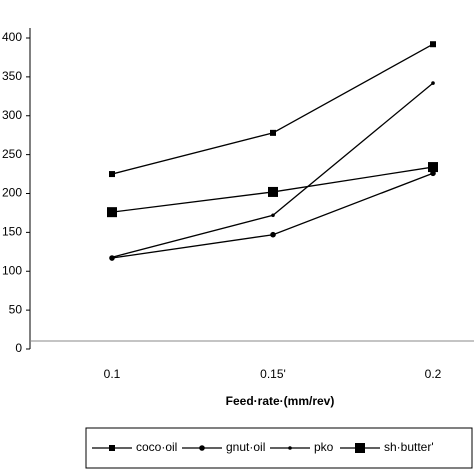 The image size is (474, 474). Describe the element at coordinates (12, 270) in the screenshot. I see `y-tick-label: 100` at that location.